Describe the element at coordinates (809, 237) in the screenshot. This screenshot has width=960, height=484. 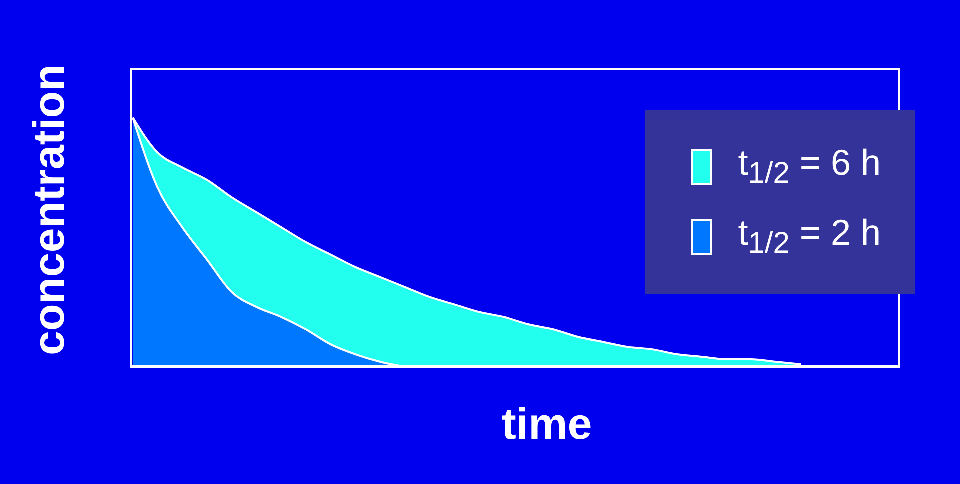
I see `legend-label: t$_{1/2}$ = 2 h` at that location.